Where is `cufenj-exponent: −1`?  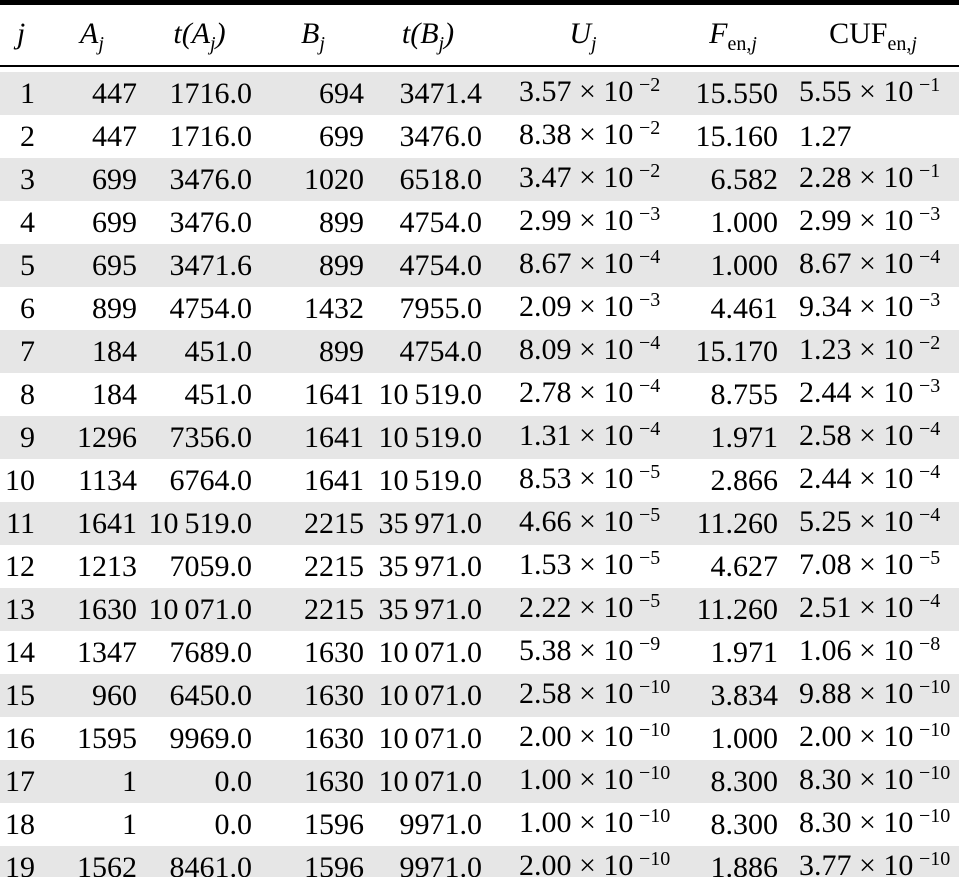 cufenj-exponent: −1 is located at coordinates (930, 171).